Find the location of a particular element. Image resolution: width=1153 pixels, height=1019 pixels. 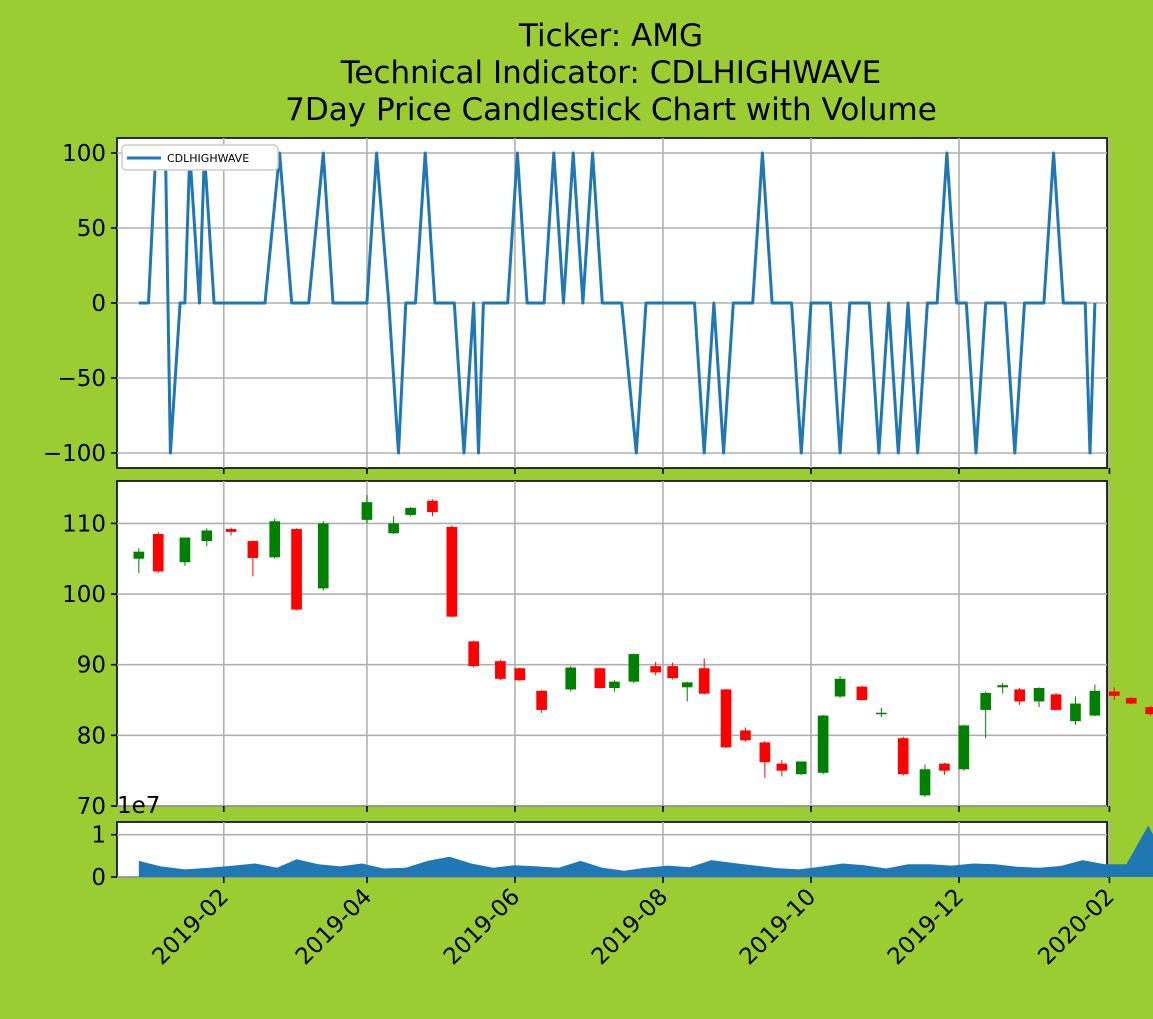

chart-title-line-1: Ticker: AMG is located at coordinates (610, 36).